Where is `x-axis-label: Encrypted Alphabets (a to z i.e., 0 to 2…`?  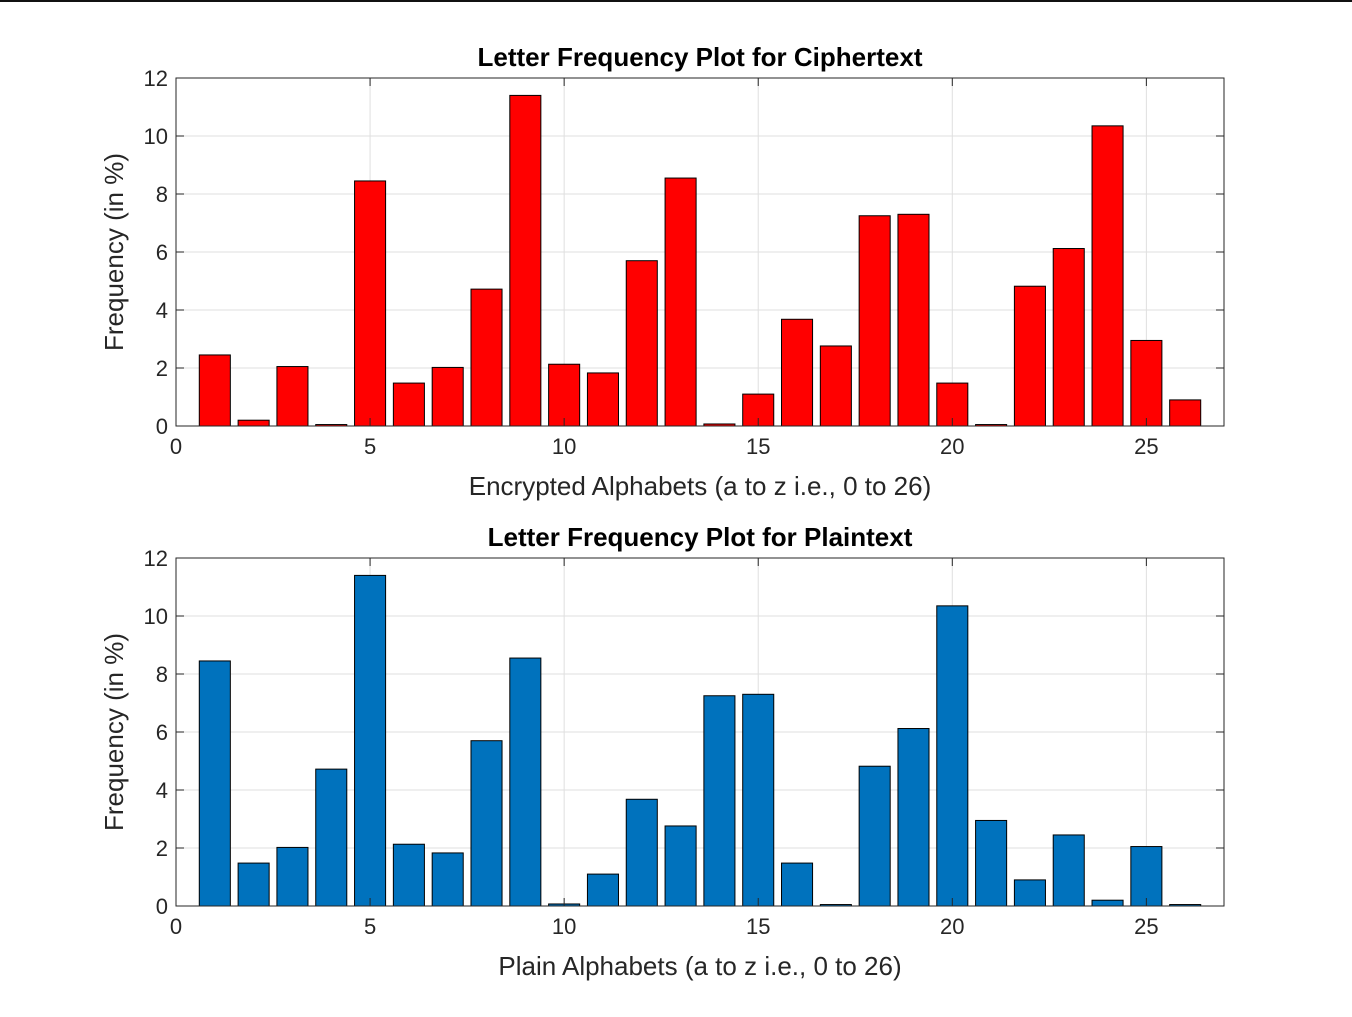
x-axis-label: Encrypted Alphabets (a to z i.e., 0 to 2… is located at coordinates (700, 486).